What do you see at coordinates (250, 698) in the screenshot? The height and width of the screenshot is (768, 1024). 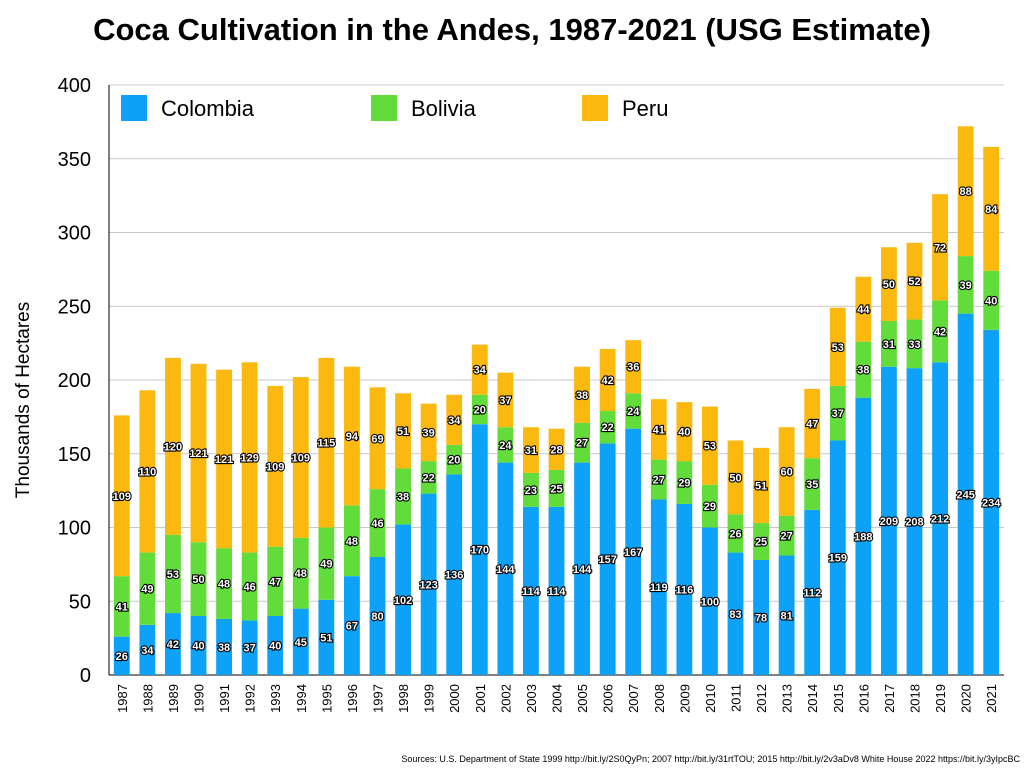 I see `x-tick-label: 1992` at bounding box center [250, 698].